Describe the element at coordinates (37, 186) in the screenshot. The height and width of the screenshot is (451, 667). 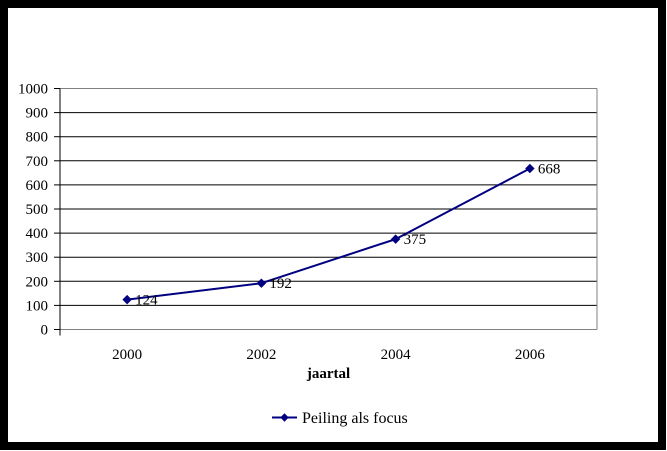
I see `y-axis-tick-label: 600` at that location.